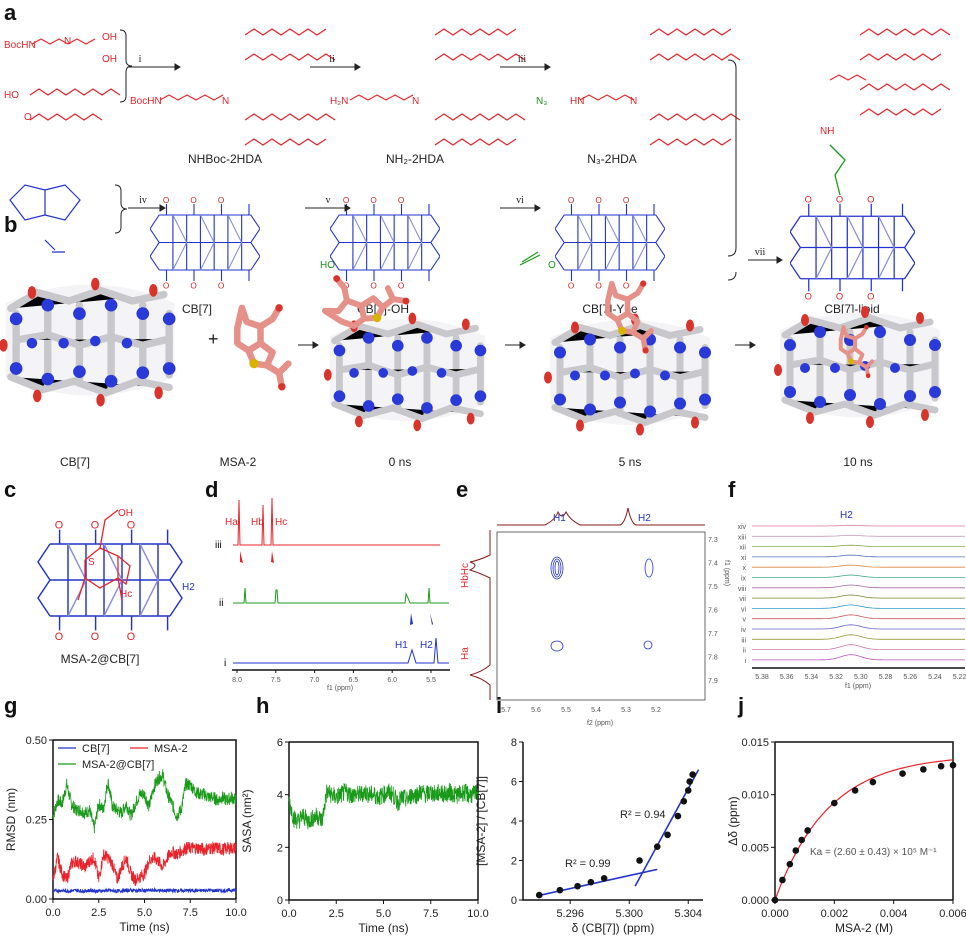 This screenshot has height=945, width=966. What do you see at coordinates (221, 603) in the screenshot?
I see `trace-label-ii: ii` at bounding box center [221, 603].